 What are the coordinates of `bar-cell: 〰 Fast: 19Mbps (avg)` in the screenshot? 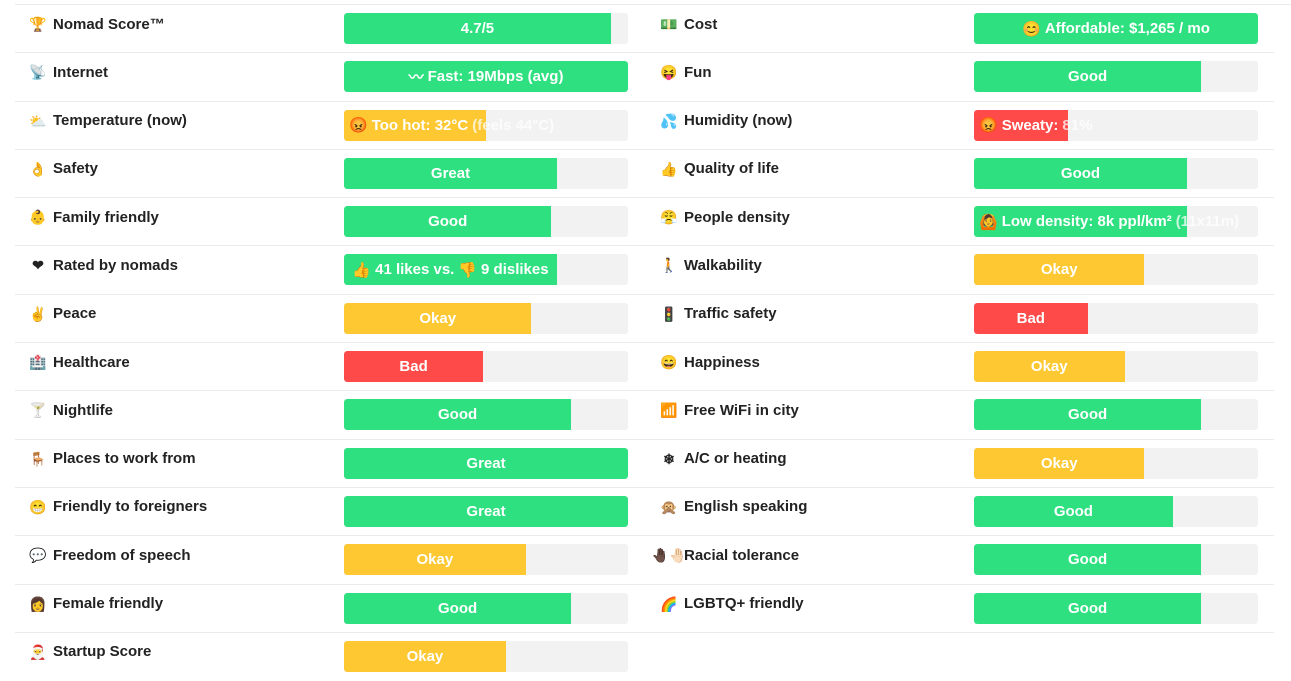 It's located at (487, 76).